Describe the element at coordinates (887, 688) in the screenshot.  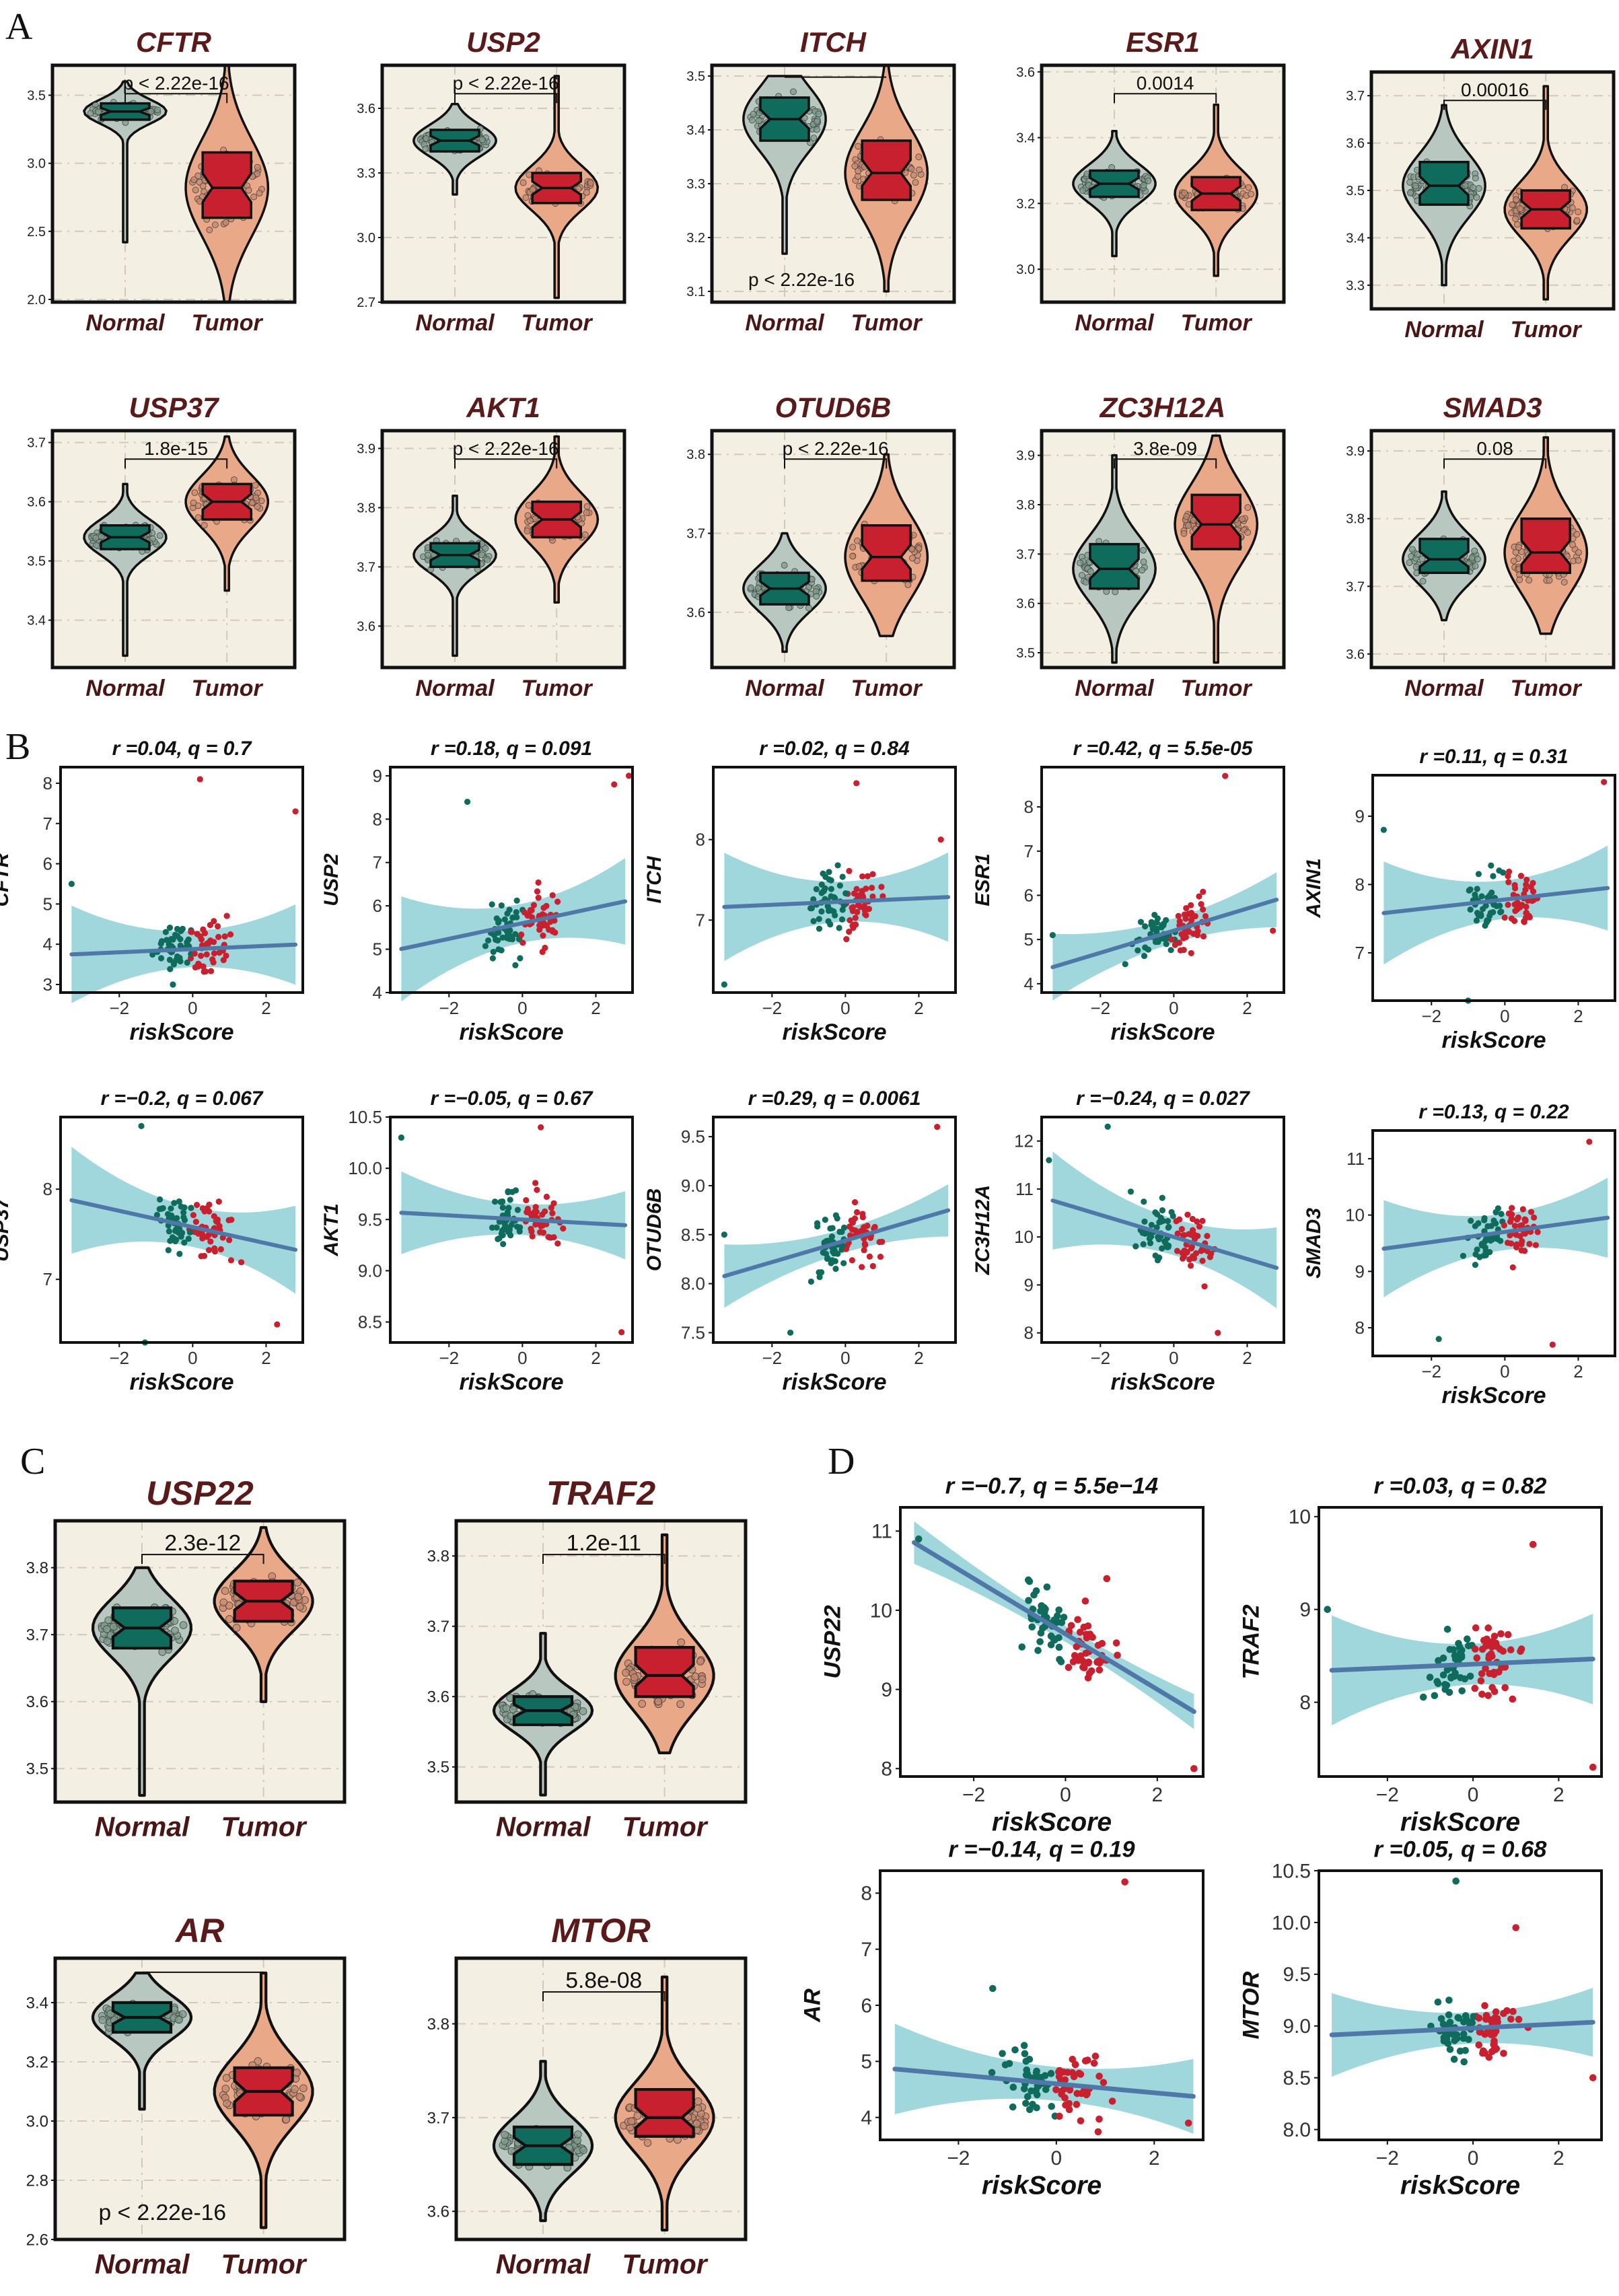
I see `x-tick-label-tumor: Tumor` at that location.